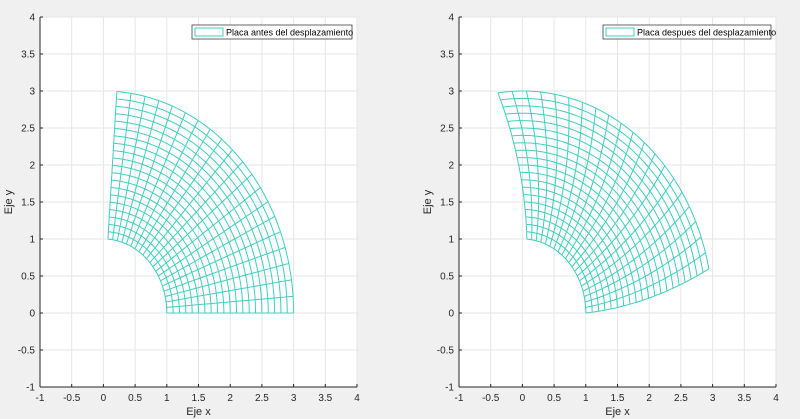 Image resolution: width=800 pixels, height=419 pixels. What do you see at coordinates (706, 33) in the screenshot?
I see `legend-label: Placa despues del desplazamiento` at bounding box center [706, 33].